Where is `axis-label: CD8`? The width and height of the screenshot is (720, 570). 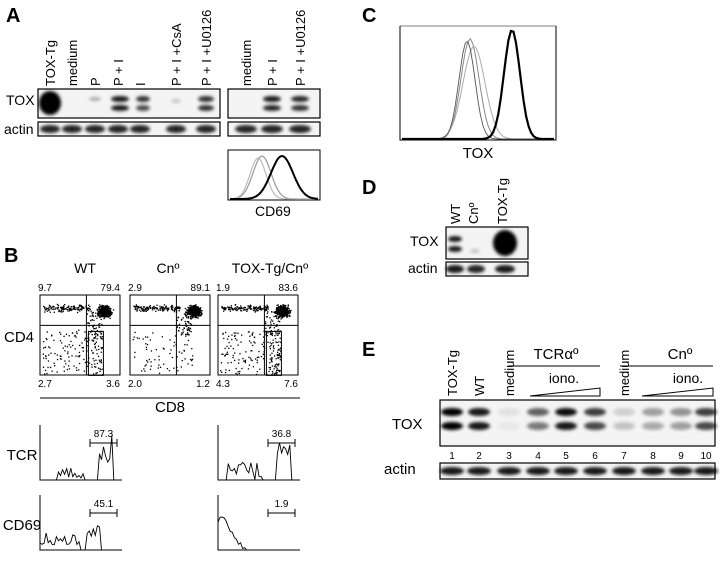
axis-label: CD8 is located at coordinates (170, 407).